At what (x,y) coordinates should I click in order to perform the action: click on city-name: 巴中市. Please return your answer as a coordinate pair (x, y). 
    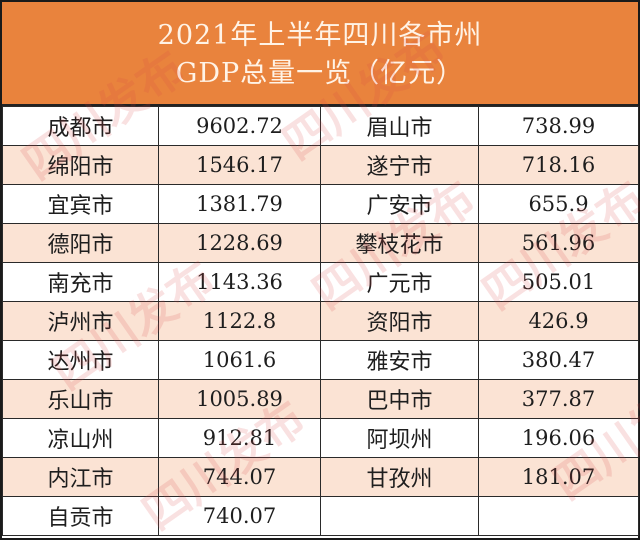
    Looking at the image, I should click on (399, 399).